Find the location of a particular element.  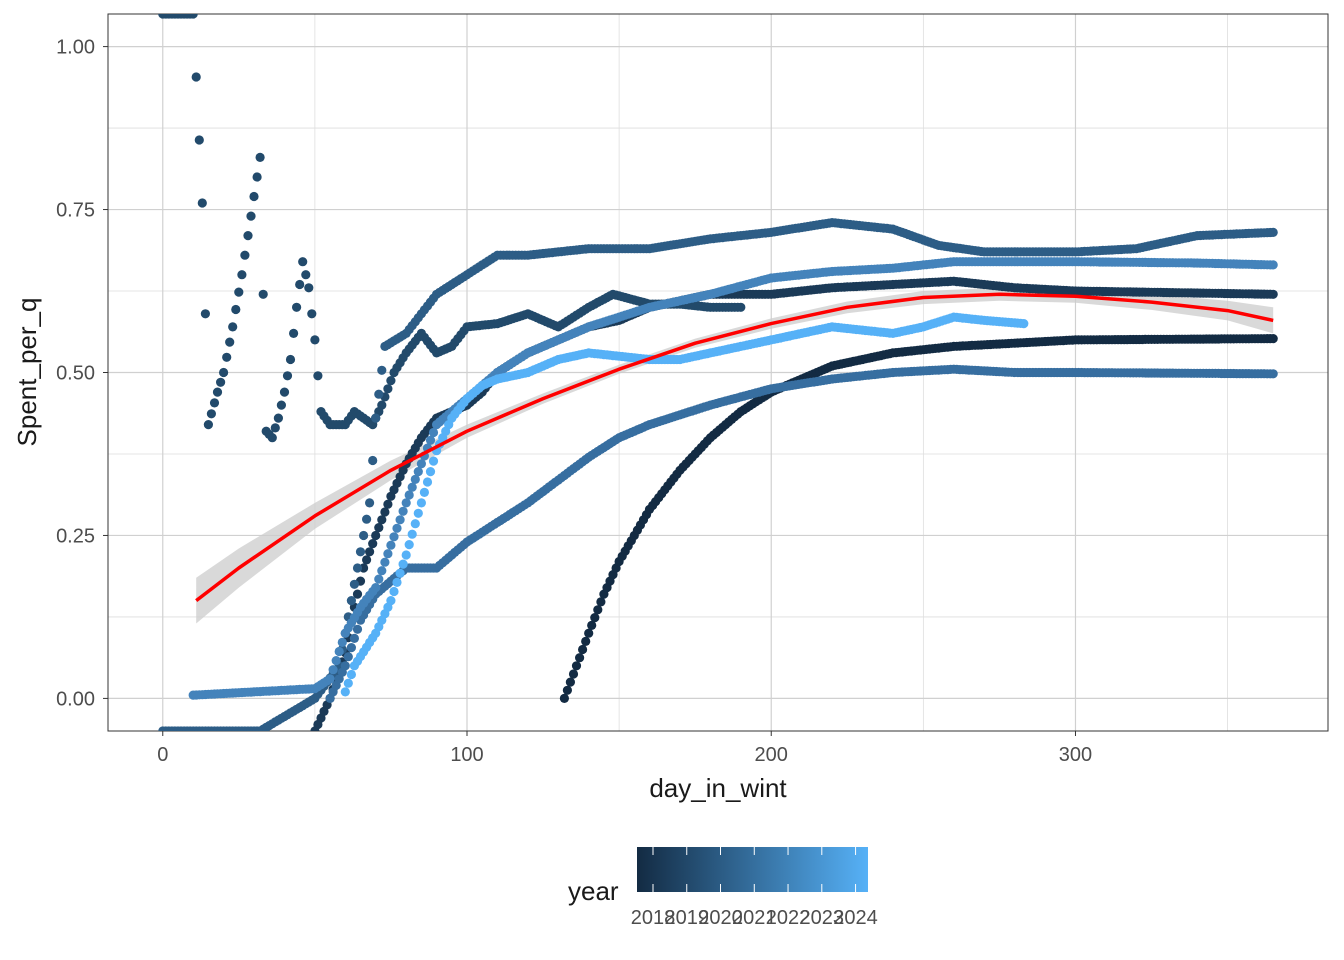

y-axis-ticks: 0.00 0.25 0.50 0.75 1.00 is located at coordinates (82, 373).